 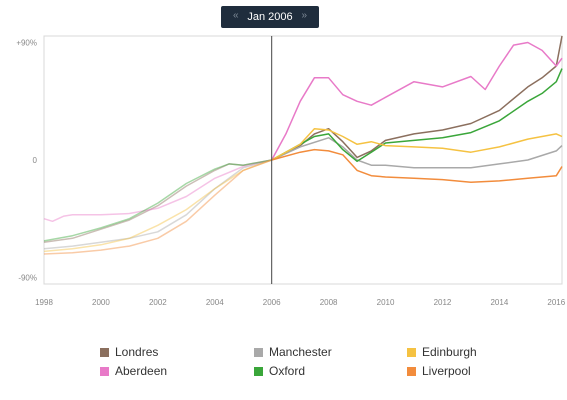 I want to click on y-tick-label: 0, so click(x=35, y=160).